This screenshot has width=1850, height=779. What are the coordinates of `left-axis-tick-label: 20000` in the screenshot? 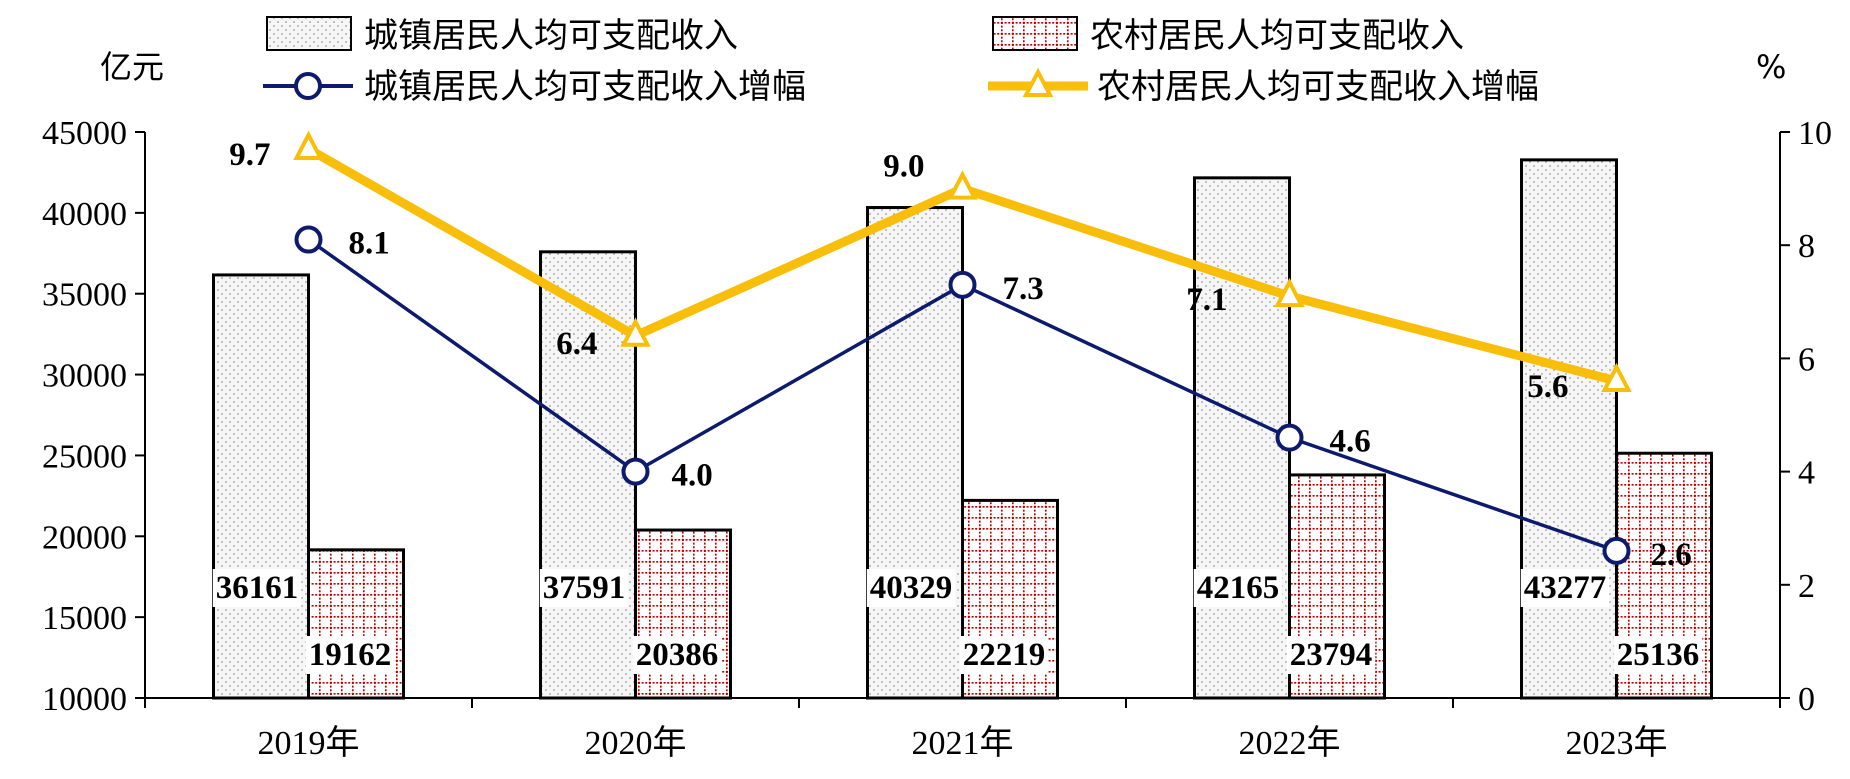 It's located at (84, 537).